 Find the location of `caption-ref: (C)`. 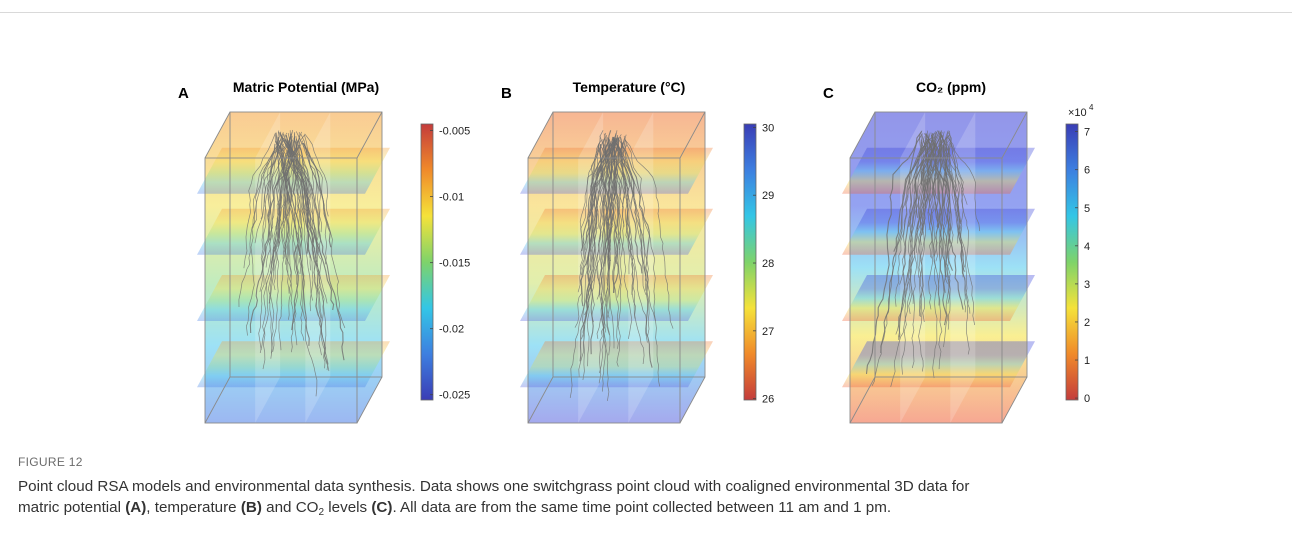

caption-ref: (C) is located at coordinates (382, 507).